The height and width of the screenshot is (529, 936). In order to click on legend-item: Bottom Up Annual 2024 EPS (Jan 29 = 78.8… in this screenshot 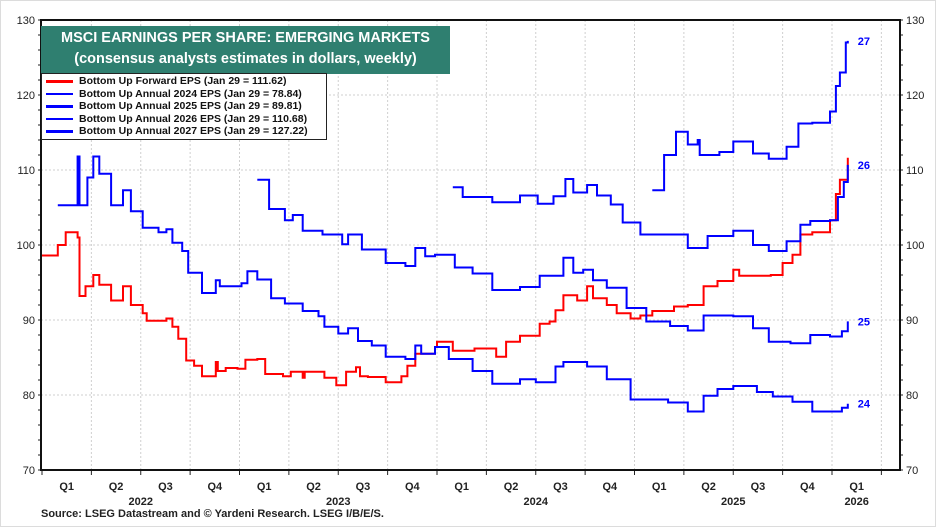, I will do `click(186, 94)`.